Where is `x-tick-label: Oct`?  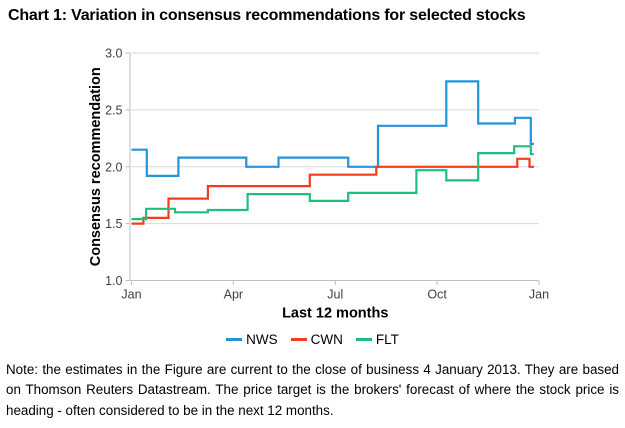
x-tick-label: Oct is located at coordinates (437, 295).